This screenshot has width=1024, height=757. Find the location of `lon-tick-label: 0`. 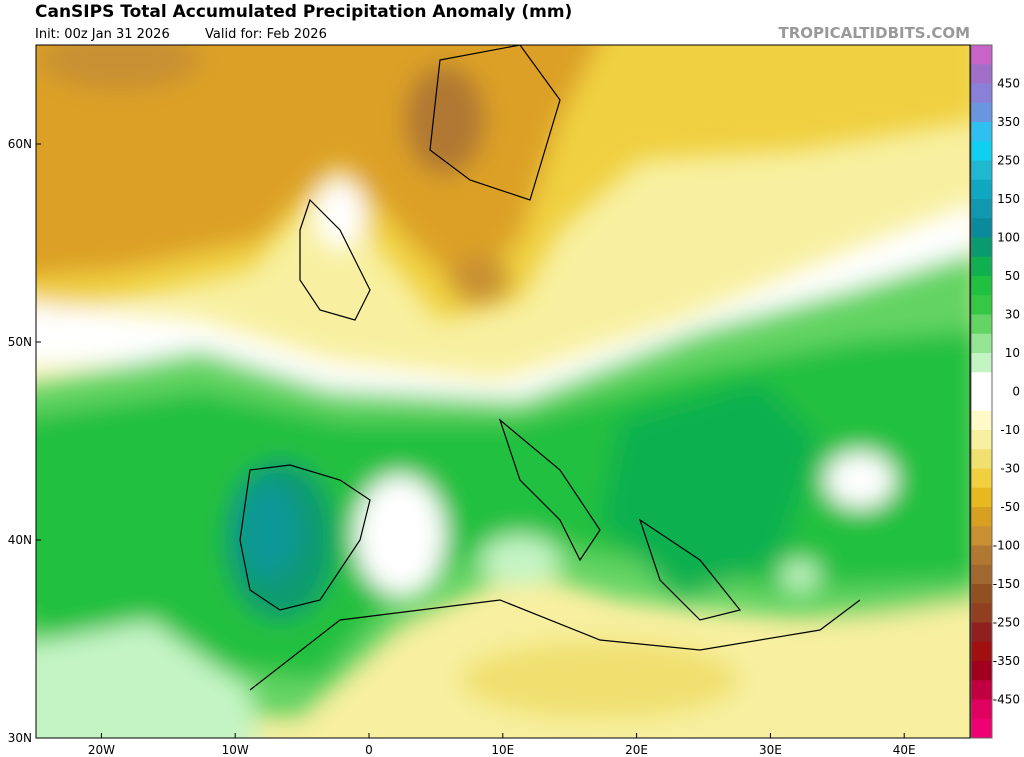

lon-tick-label: 0 is located at coordinates (369, 750).